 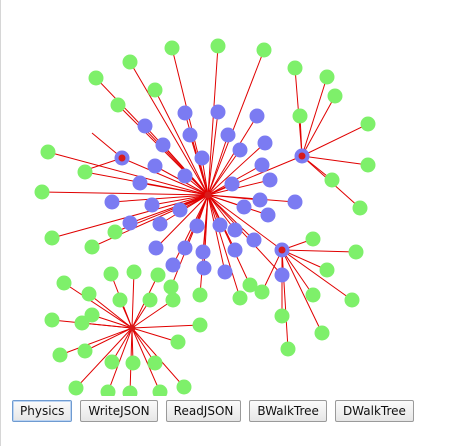 What do you see at coordinates (42, 411) in the screenshot?
I see `physics-button: Physics` at bounding box center [42, 411].